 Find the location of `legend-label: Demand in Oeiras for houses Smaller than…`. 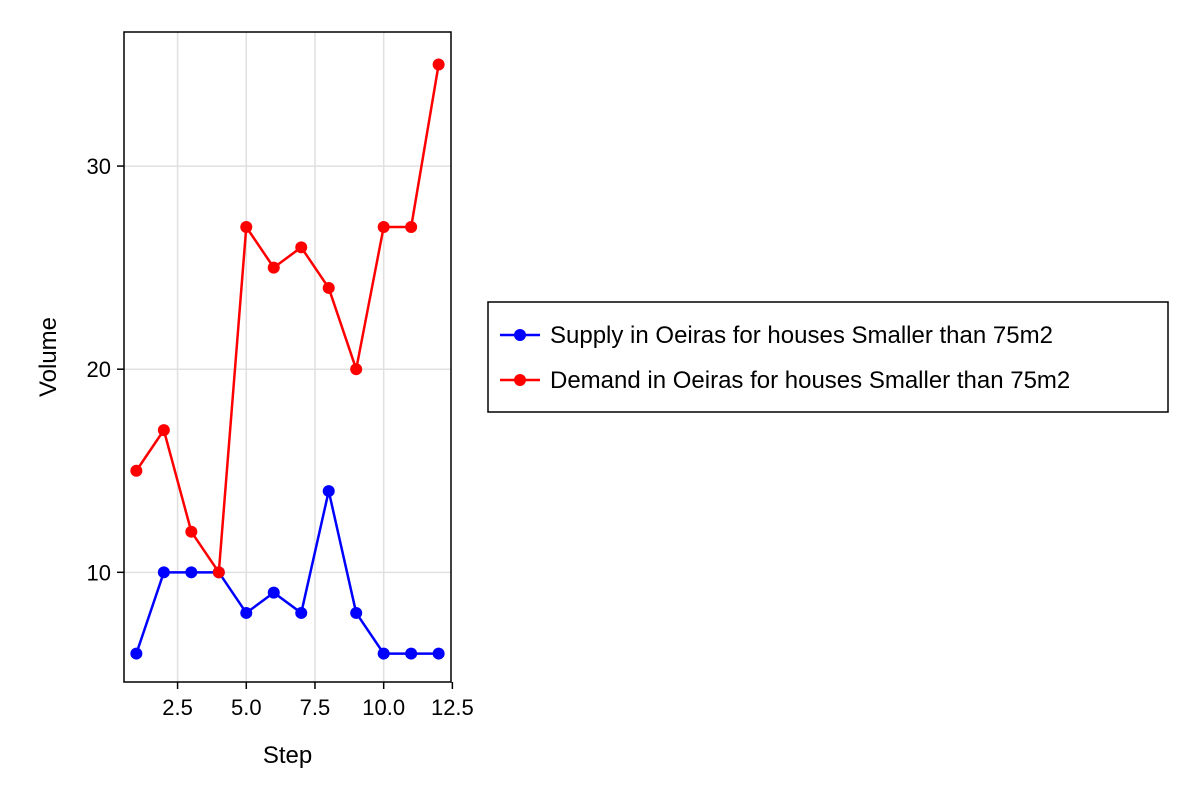

legend-label: Demand in Oeiras for houses Smaller than… is located at coordinates (810, 380).